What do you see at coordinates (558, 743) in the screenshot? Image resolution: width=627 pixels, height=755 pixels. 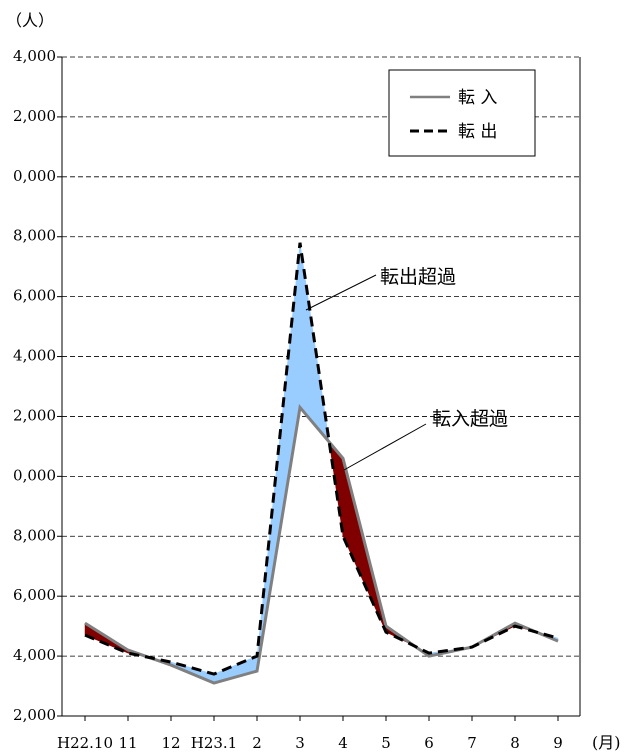 I see `x-tick-label: 9` at bounding box center [558, 743].